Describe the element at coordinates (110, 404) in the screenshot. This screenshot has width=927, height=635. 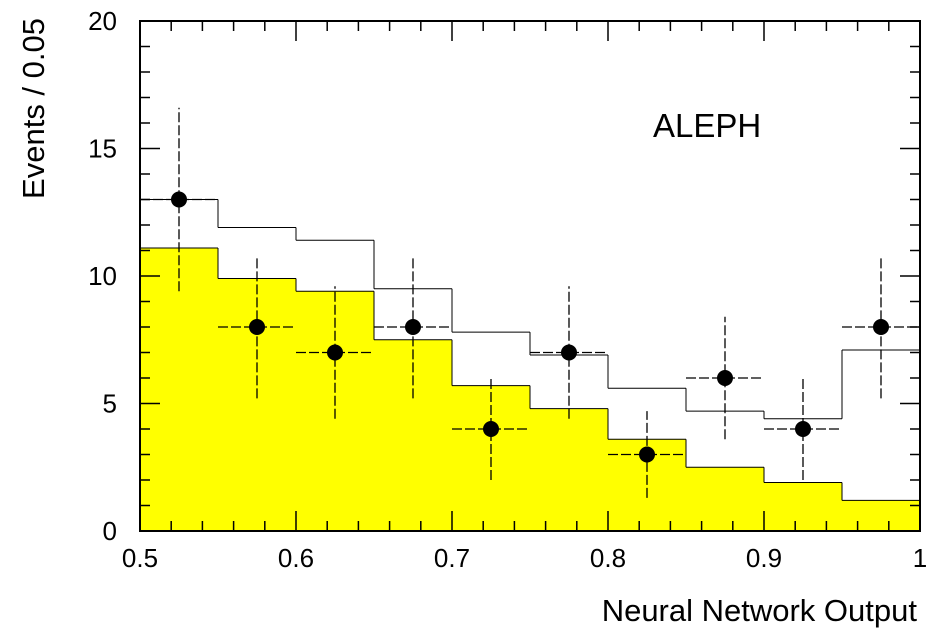
I see `y-tick-label-2: 5` at that location.